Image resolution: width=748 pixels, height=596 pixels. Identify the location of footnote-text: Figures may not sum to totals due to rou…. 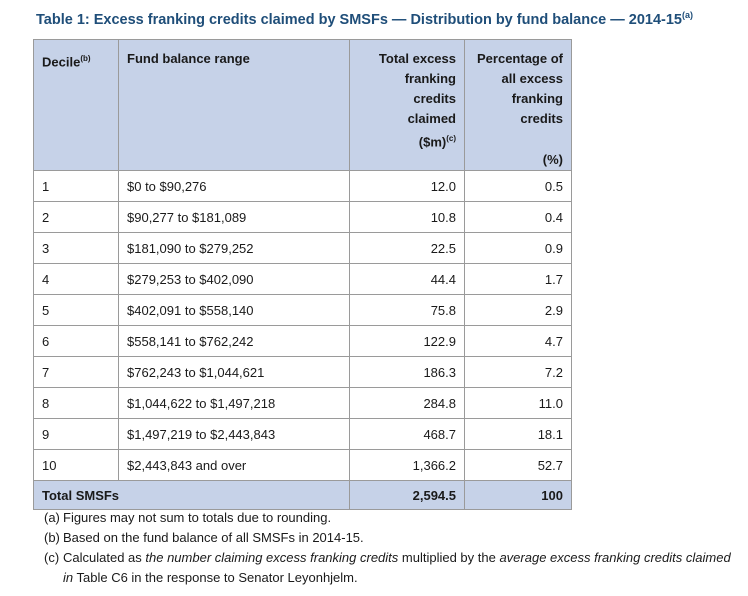
(197, 517).